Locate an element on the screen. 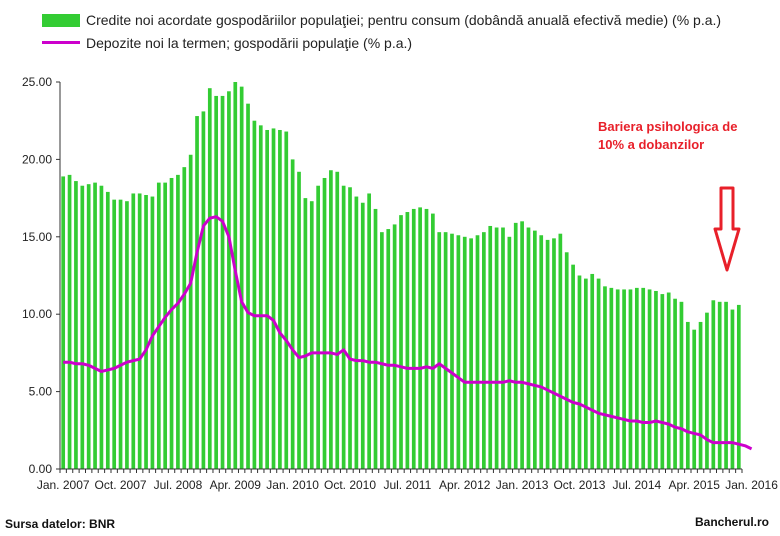  annotation-line-1: Bariera psihologica de is located at coordinates (667, 126).